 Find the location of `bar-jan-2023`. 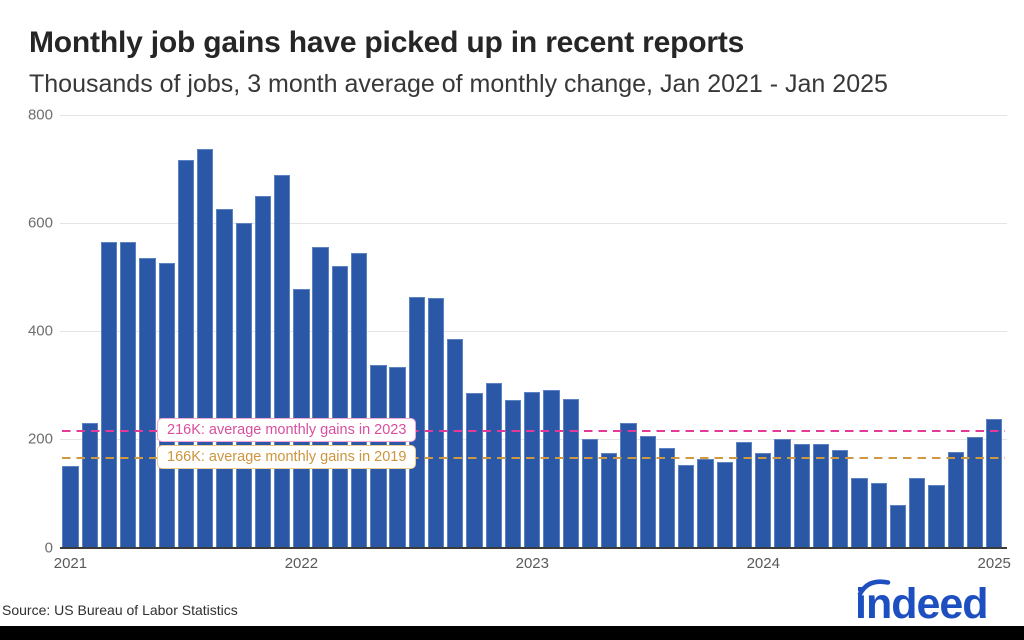

bar-jan-2023 is located at coordinates (532, 469).